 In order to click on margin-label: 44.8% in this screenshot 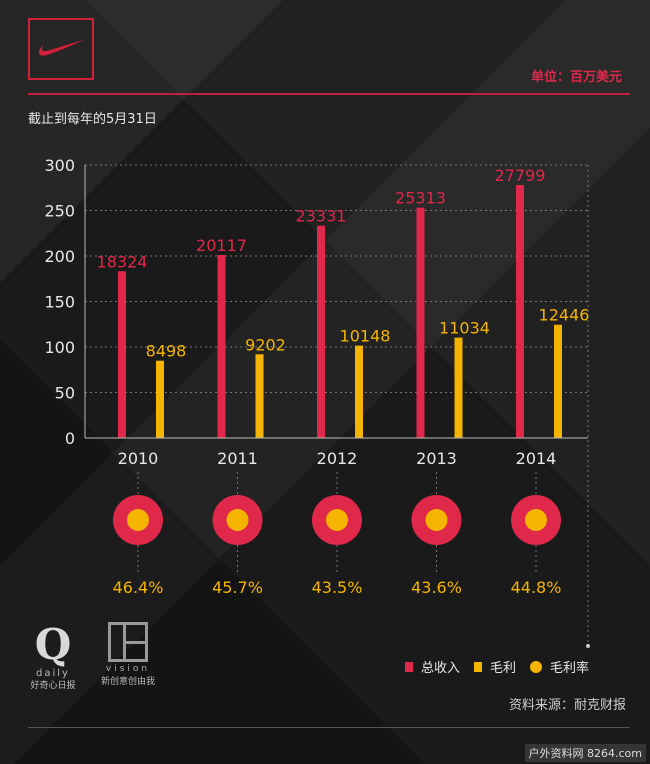, I will do `click(536, 587)`.